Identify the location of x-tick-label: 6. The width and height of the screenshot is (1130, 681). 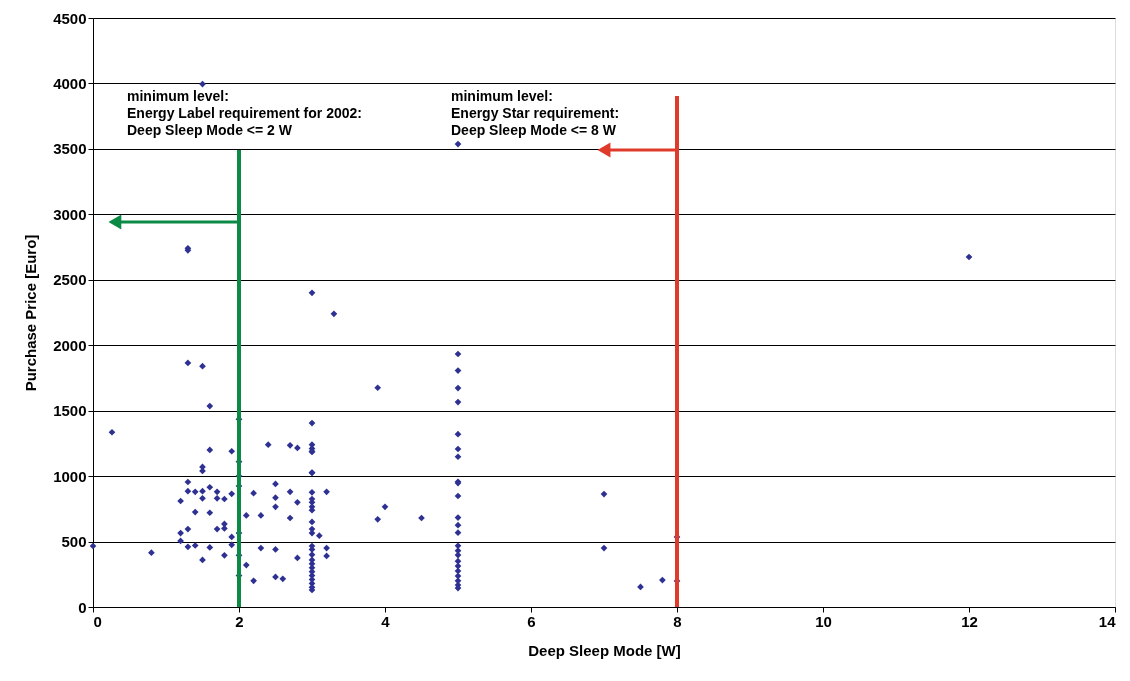
(531, 621).